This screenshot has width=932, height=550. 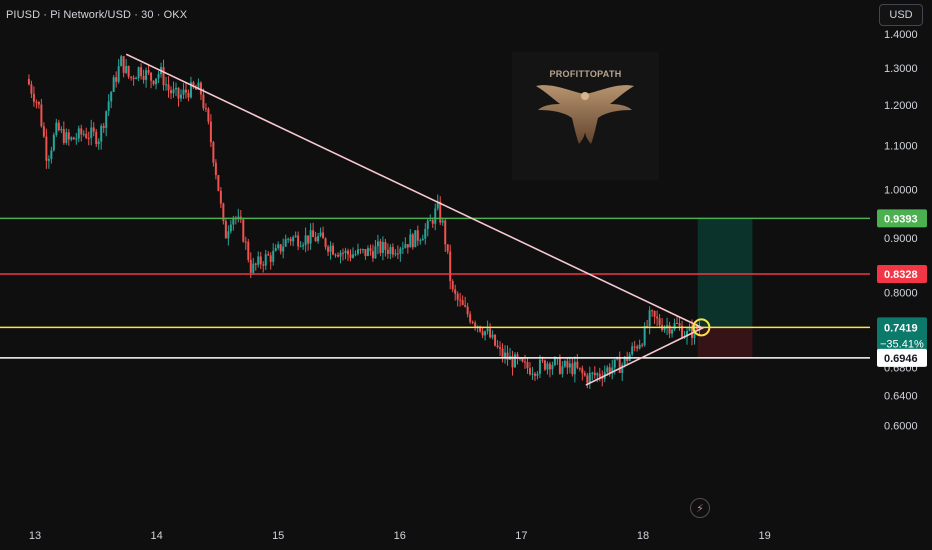 I want to click on y-tick-label: 0.8000, so click(x=901, y=294).